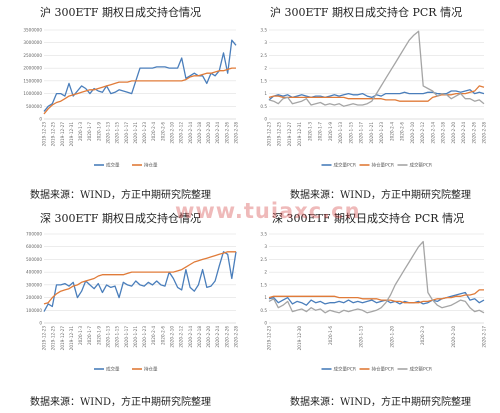  I want to click on source-note-bottom-left: 数据来源：WIND，方正中期研究院整理, so click(120, 402).